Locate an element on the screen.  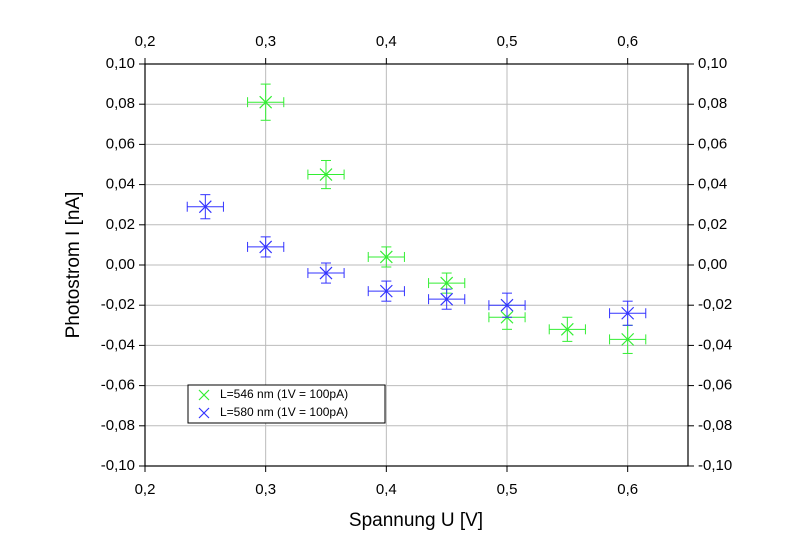
y-tick-label-right: -0,08 is located at coordinates (715, 425).